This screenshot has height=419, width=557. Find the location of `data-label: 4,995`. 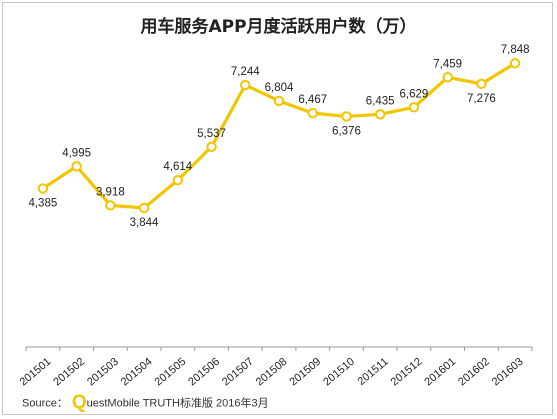

data-label: 4,995 is located at coordinates (76, 153).